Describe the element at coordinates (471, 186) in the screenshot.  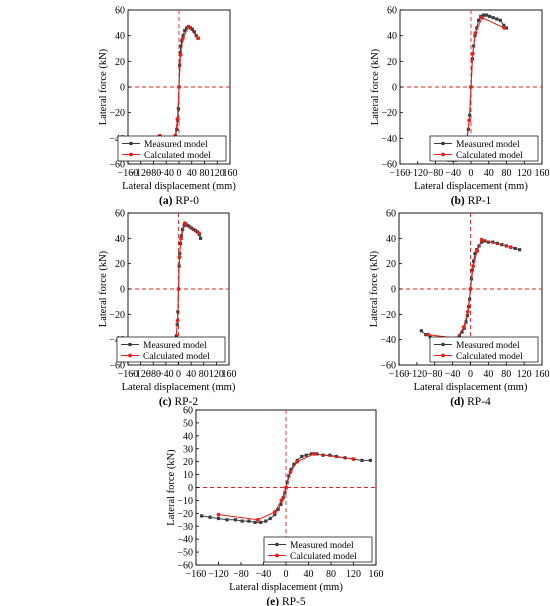
I see `x-axis-label: Lateral displacement (mm)` at that location.